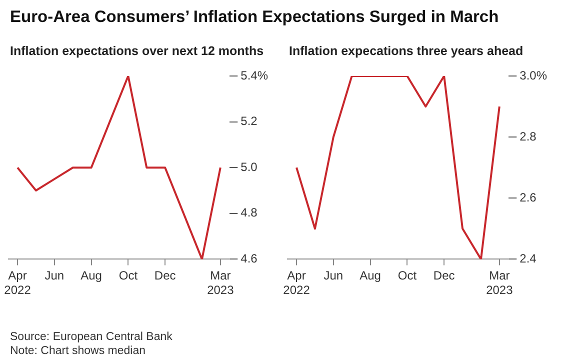 The width and height of the screenshot is (562, 361). Describe the element at coordinates (137, 52) in the screenshot. I see `chart-subtitle: Inflation expectations over next 12 months` at that location.